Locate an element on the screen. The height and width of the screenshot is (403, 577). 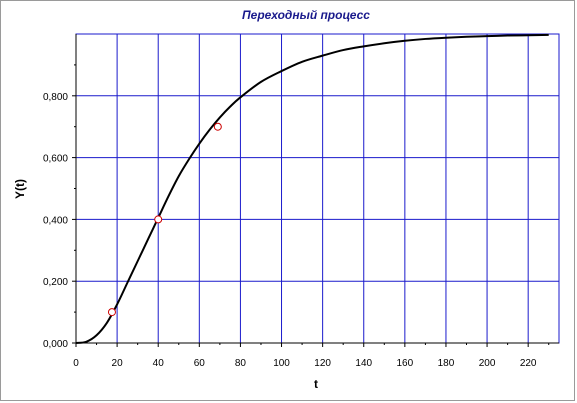
x-axis-label: t is located at coordinates (316, 384).